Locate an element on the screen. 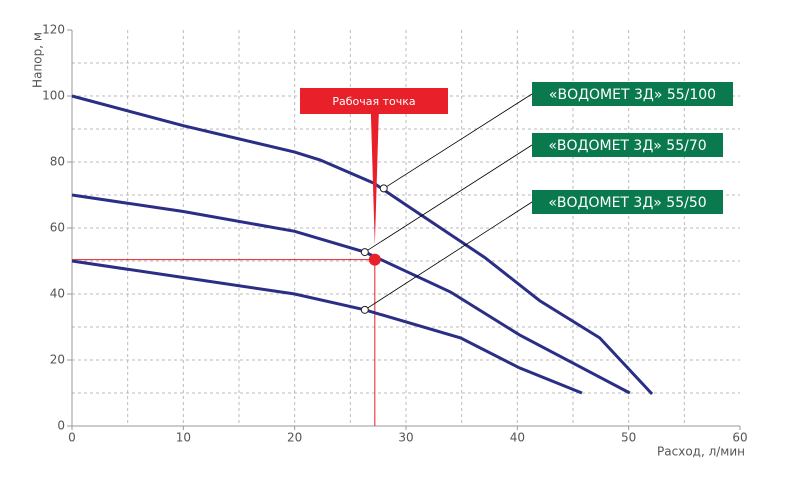  y-axis-title: Напор, м is located at coordinates (38, 60).